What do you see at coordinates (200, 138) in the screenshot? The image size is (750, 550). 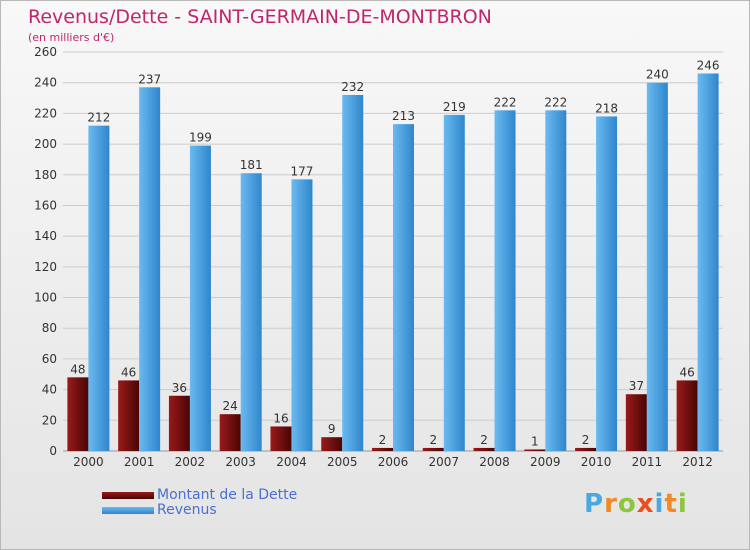 I see `data-label-revenus: 199` at bounding box center [200, 138].